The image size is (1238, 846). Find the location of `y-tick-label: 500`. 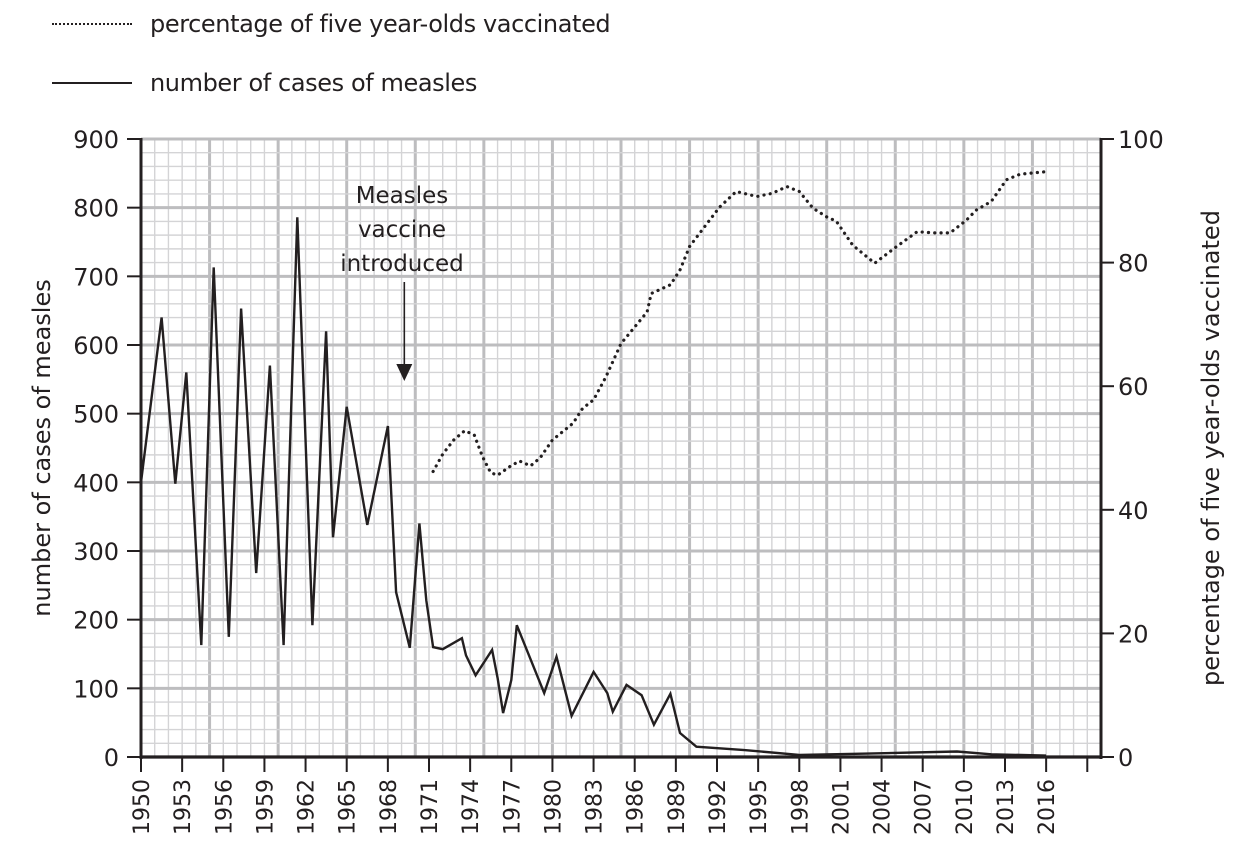

y-tick-label: 500 is located at coordinates (96, 415).